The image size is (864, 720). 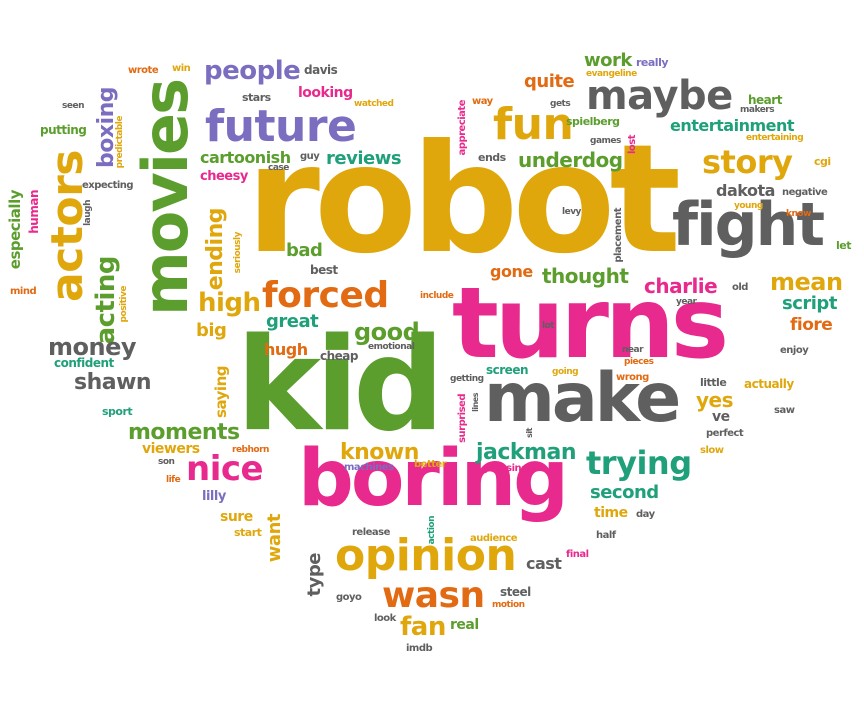 What do you see at coordinates (571, 212) in the screenshot?
I see `word-levy: levy` at bounding box center [571, 212].